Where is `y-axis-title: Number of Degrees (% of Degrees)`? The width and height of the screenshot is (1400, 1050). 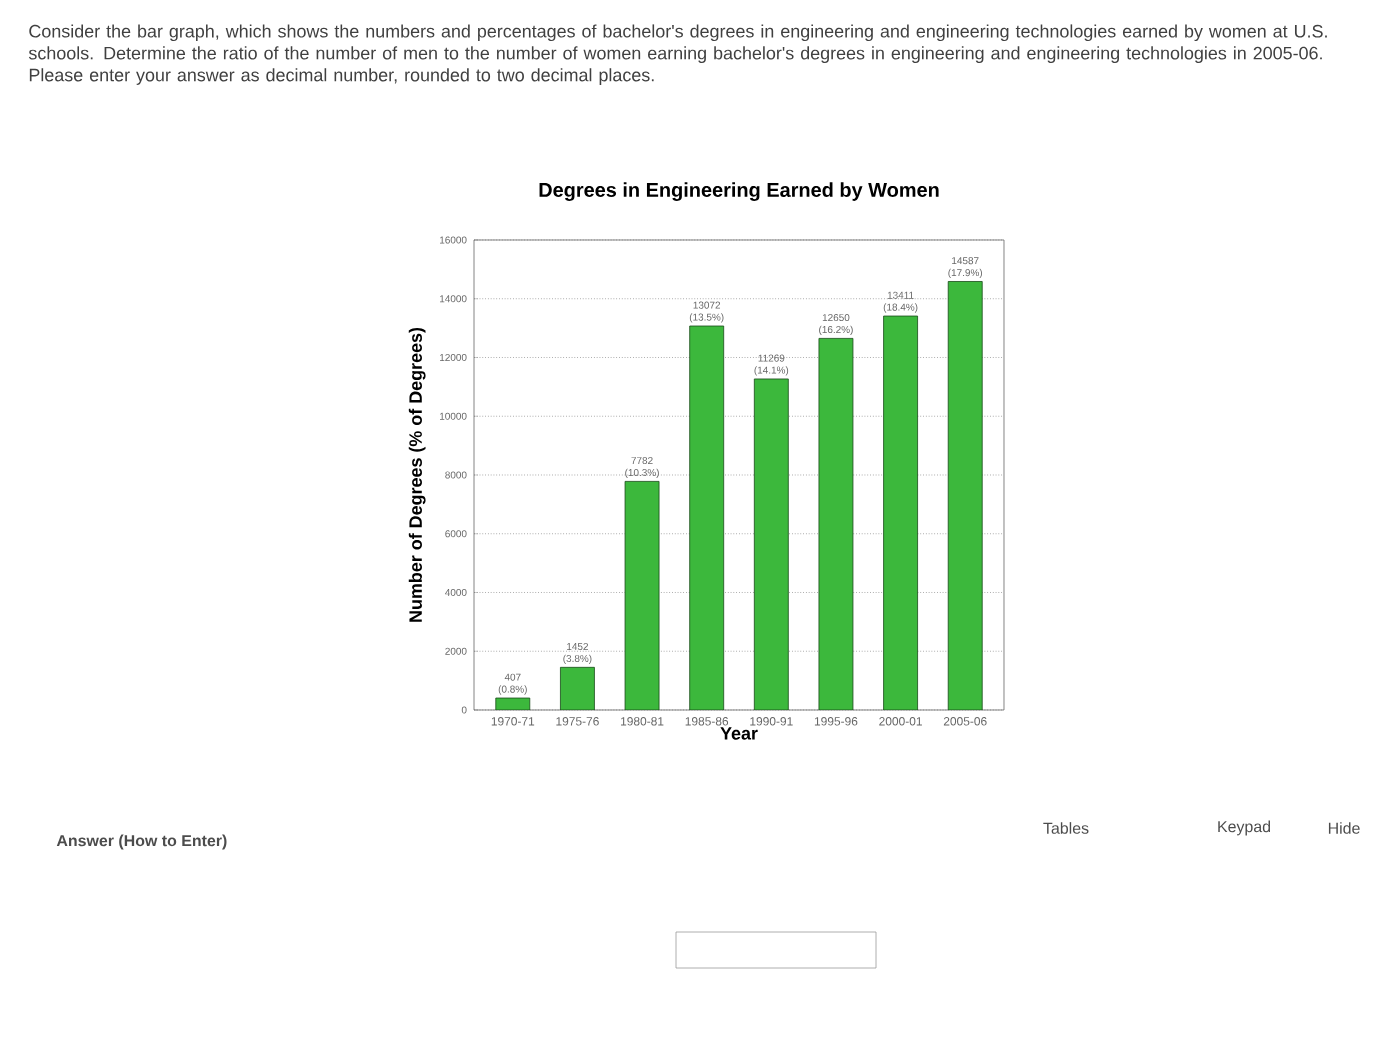
y-axis-title: Number of Degrees (% of Degrees) is located at coordinates (417, 474).